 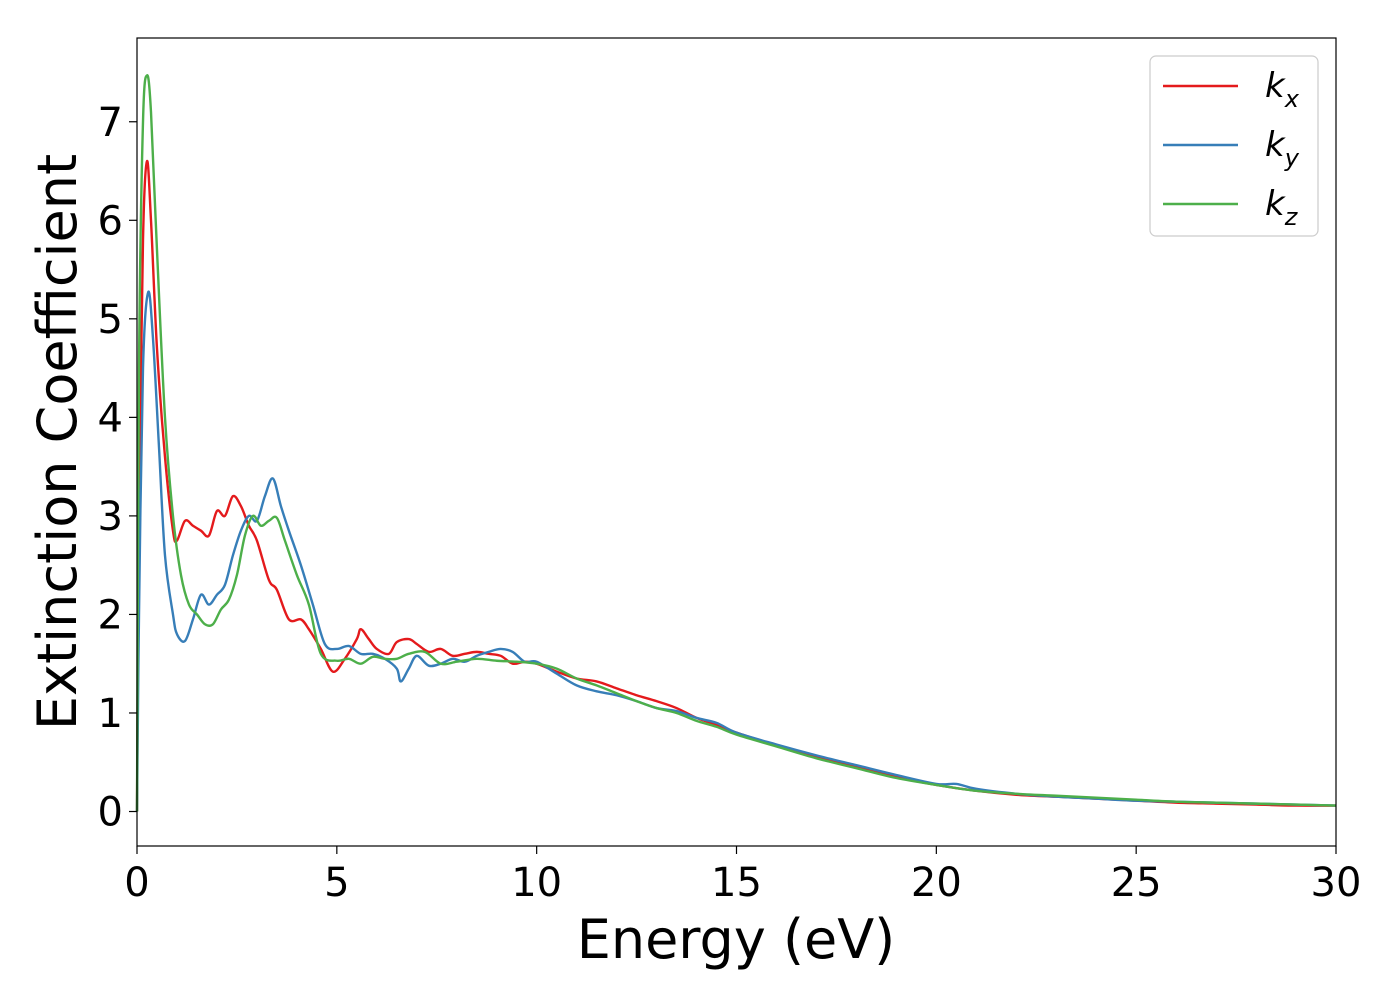 I want to click on legend-label-subscript: x, so click(x=1292, y=99).